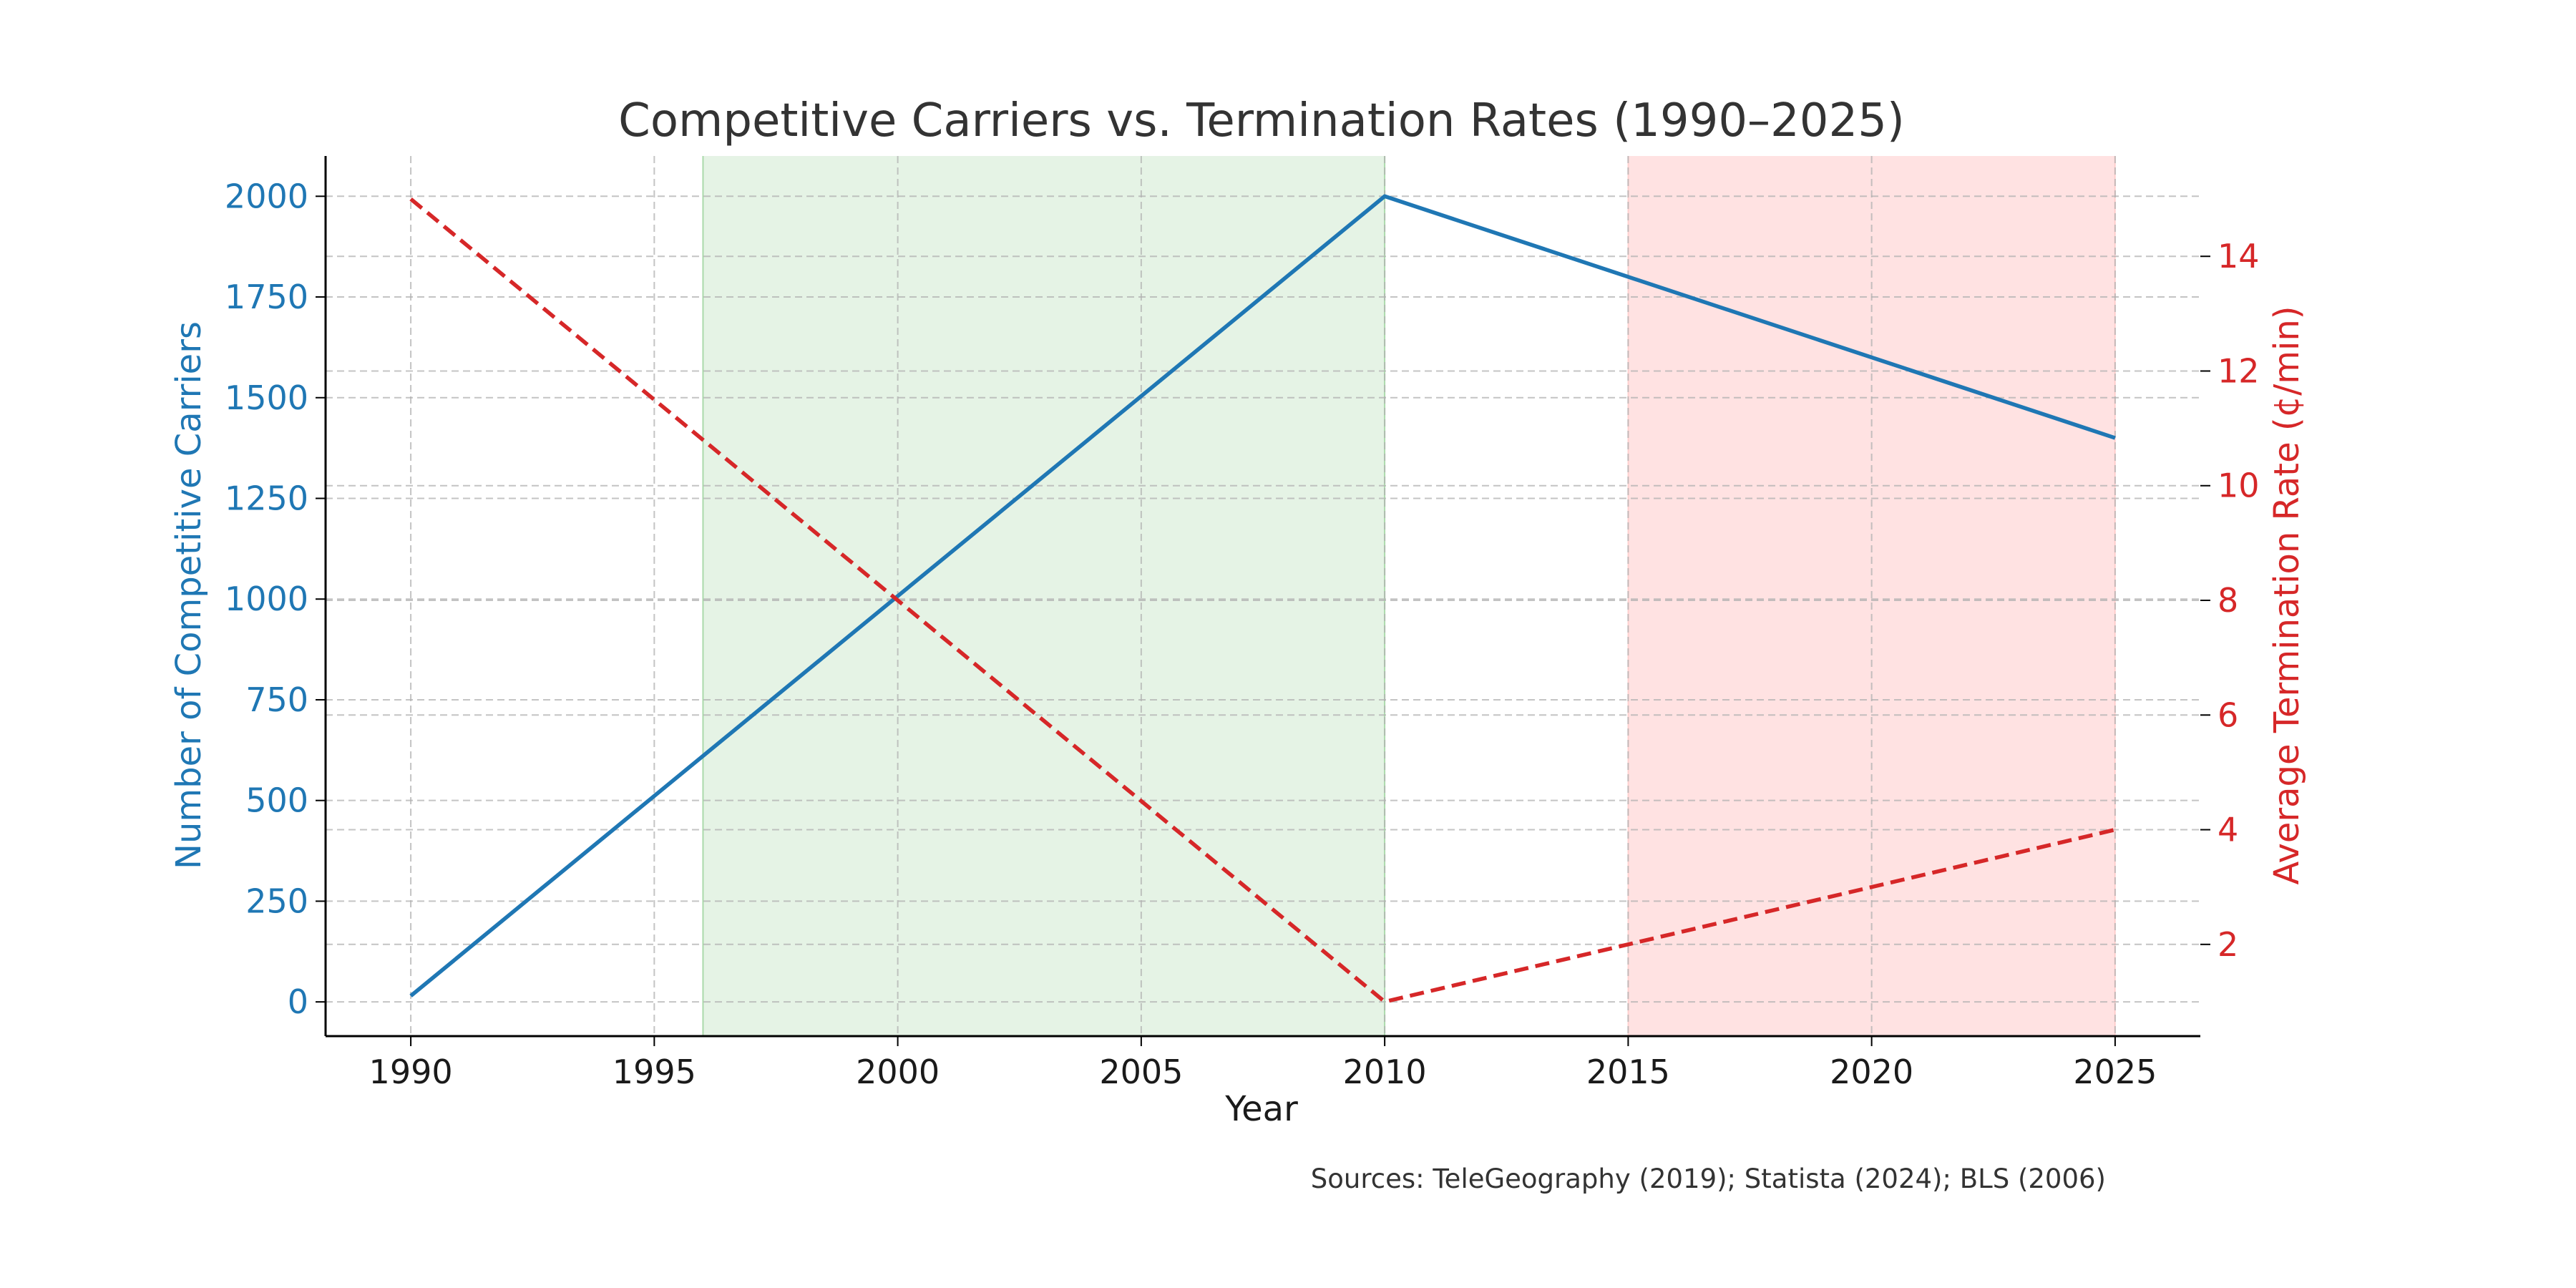 The width and height of the screenshot is (2576, 1288). Describe the element at coordinates (411, 1072) in the screenshot. I see `x-tick-label: 1990` at that location.